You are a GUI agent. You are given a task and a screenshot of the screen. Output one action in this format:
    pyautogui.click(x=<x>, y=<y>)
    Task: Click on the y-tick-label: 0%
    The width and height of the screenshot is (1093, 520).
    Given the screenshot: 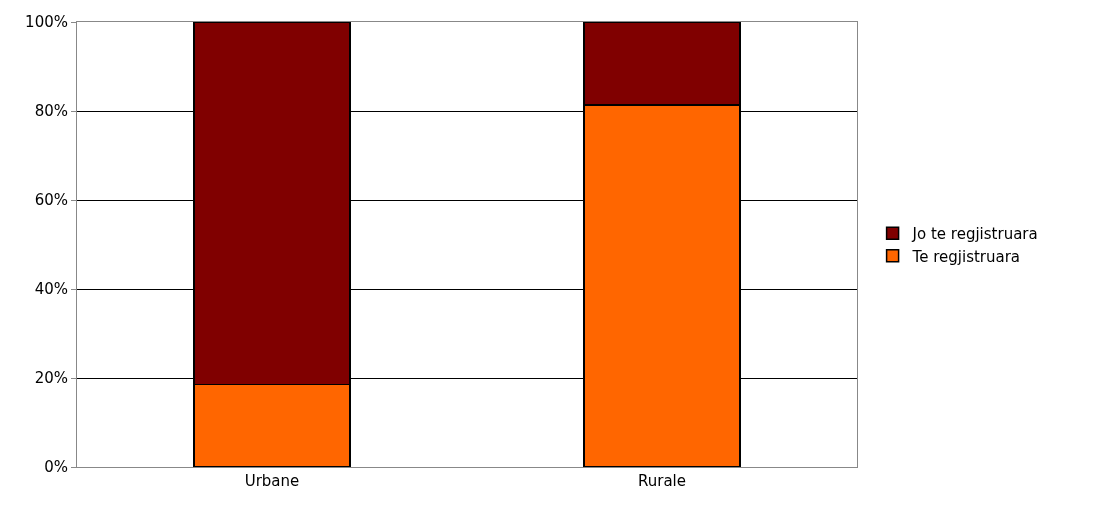 What is the action you would take?
    pyautogui.click(x=56, y=467)
    